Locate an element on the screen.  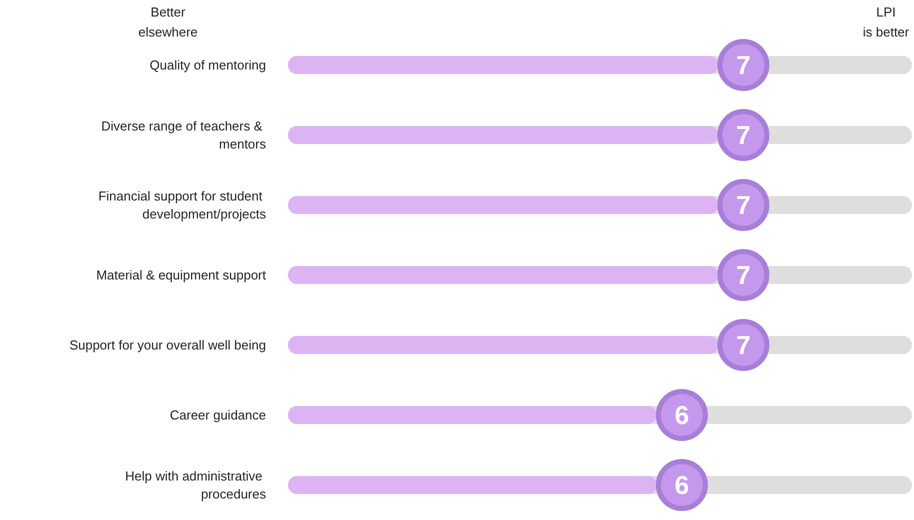
y-tick-label: Financial support for student development/projects is located at coordinates (182, 205).